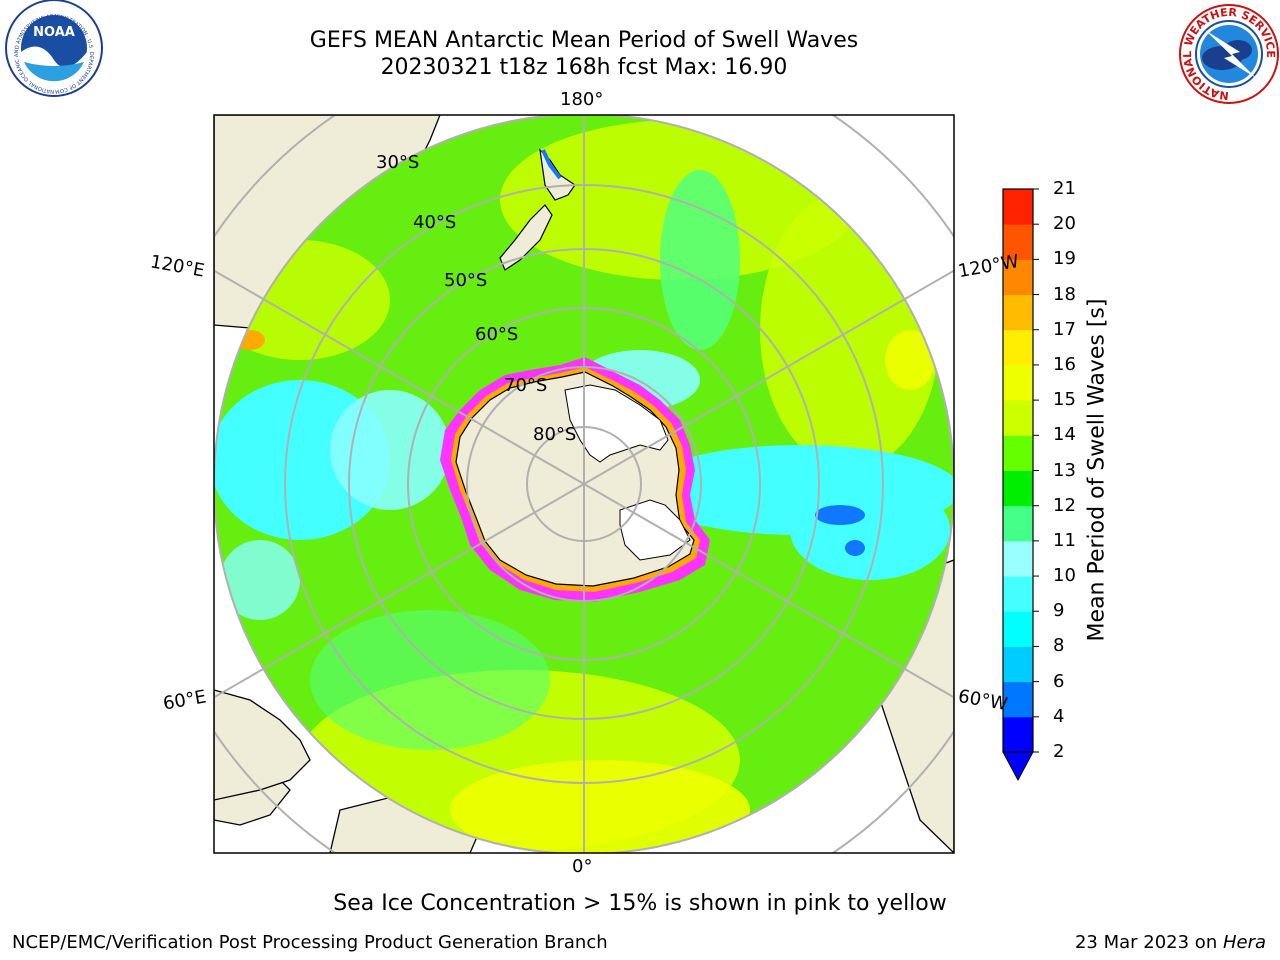 The width and height of the screenshot is (1280, 960). What do you see at coordinates (1059, 751) in the screenshot?
I see `colorbar-tick-label: 2` at bounding box center [1059, 751].